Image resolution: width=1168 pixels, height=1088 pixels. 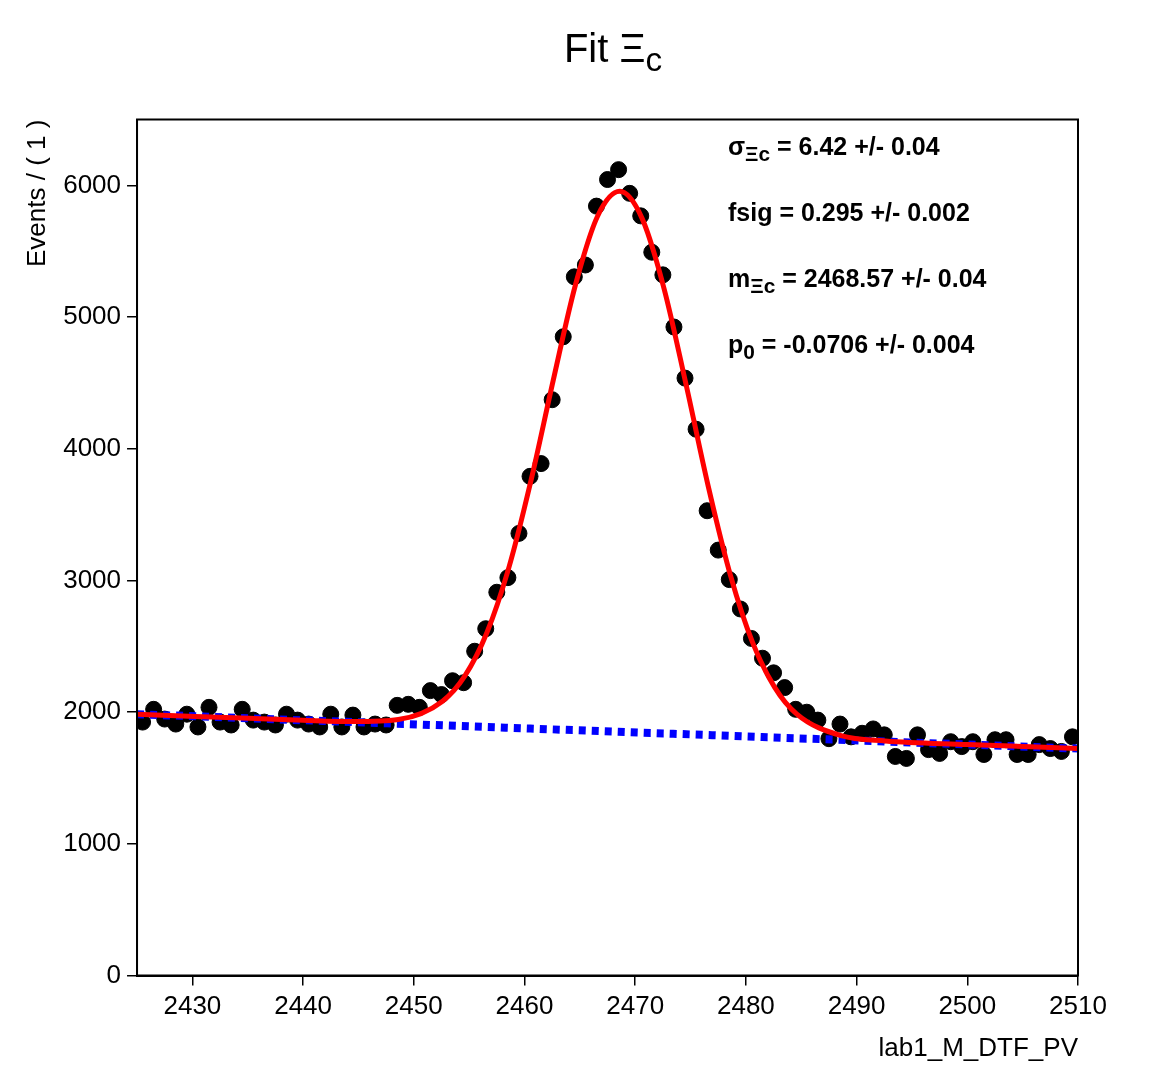 I want to click on annotation: fsig = 0.295 +/- 0.002, so click(x=849, y=212).